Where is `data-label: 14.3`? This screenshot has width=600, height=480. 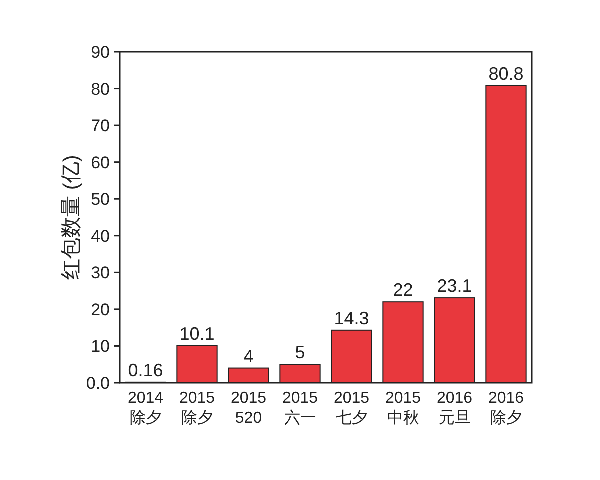 data-label: 14.3 is located at coordinates (352, 318).